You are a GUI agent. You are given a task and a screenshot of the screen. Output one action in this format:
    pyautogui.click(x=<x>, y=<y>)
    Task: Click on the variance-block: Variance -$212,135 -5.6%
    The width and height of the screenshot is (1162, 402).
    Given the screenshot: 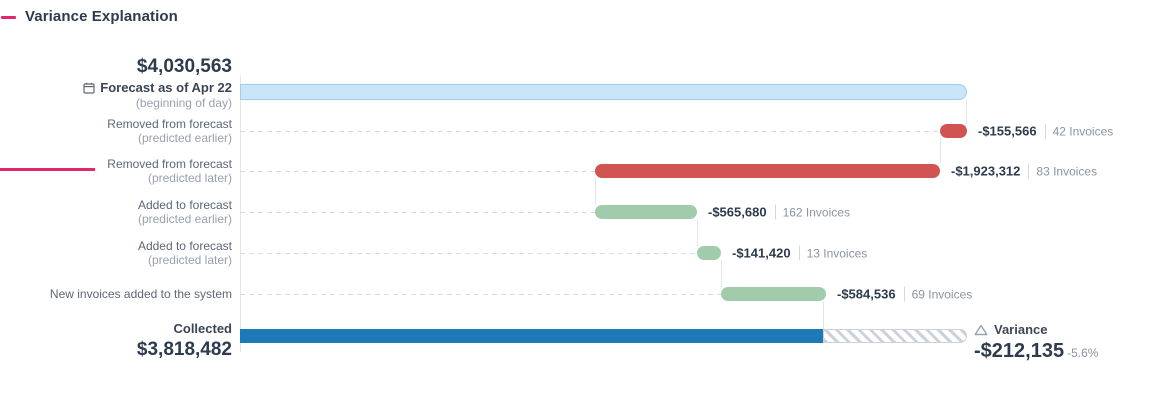 What is the action you would take?
    pyautogui.click(x=1036, y=342)
    